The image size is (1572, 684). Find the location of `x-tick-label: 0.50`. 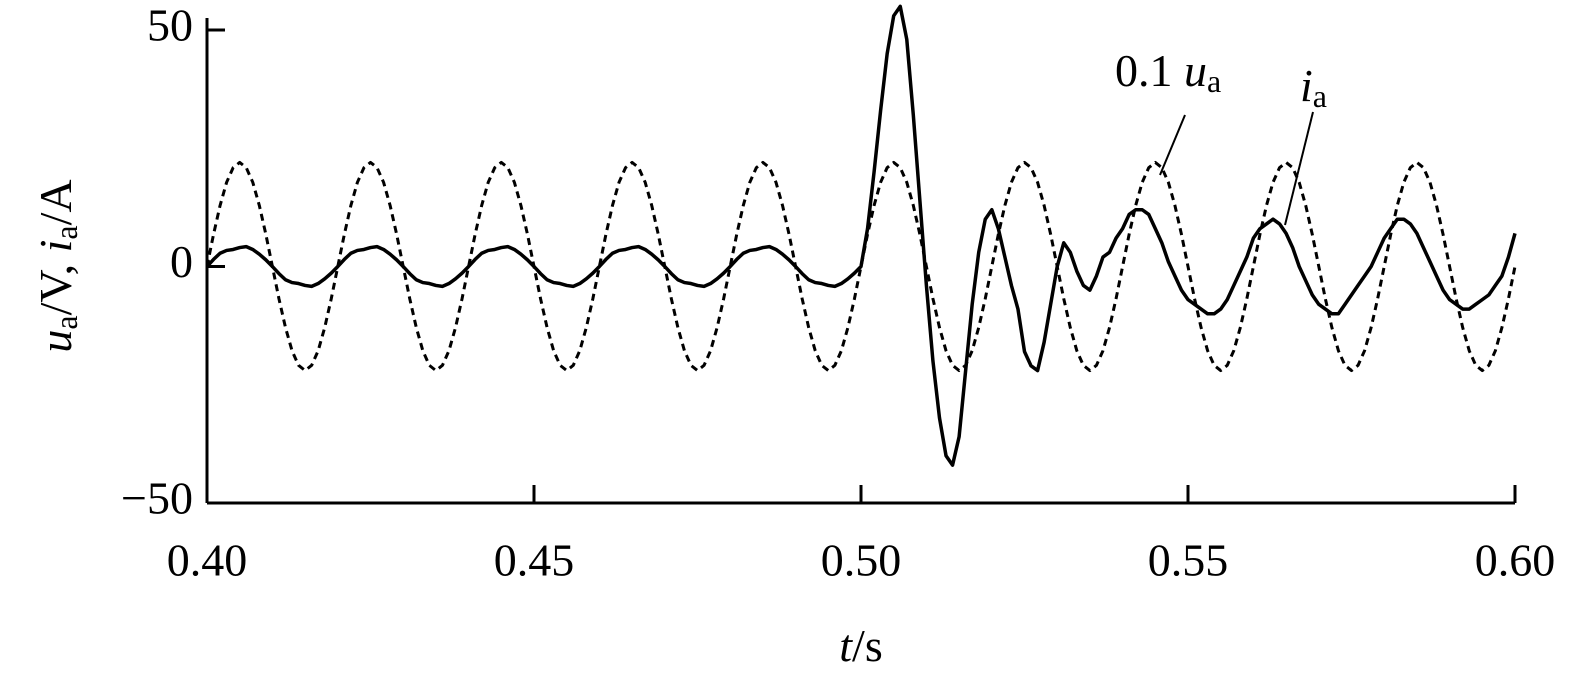

x-tick-label: 0.50 is located at coordinates (861, 560).